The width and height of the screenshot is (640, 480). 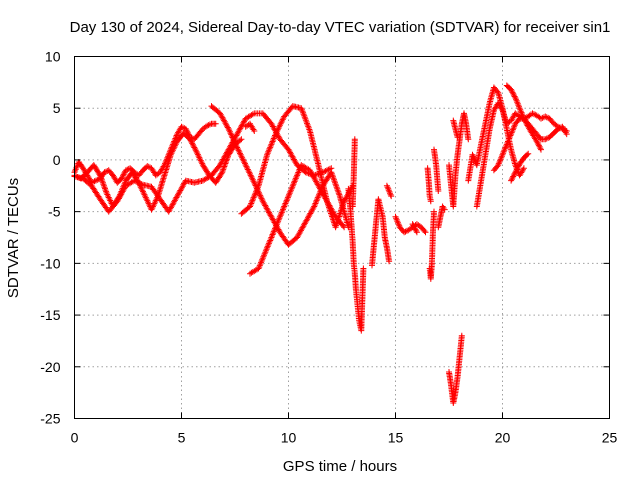 I want to click on series-track13, so click(x=414, y=228).